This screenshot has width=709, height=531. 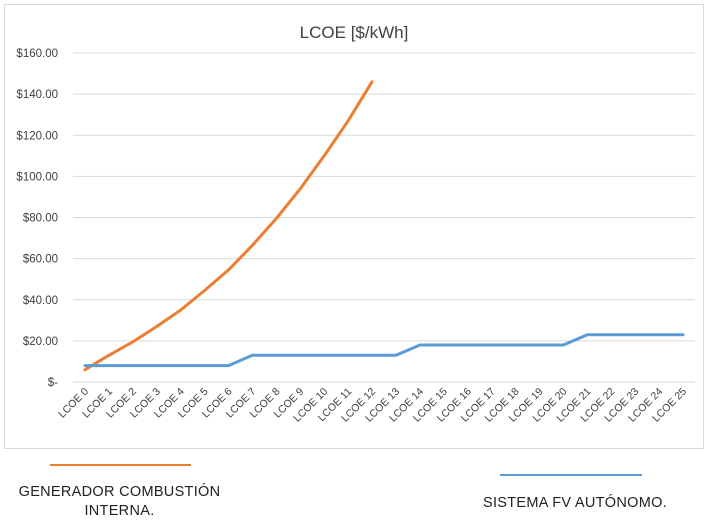 I want to click on legend-label-combustion-line1: GENERADOR COMBUSTIÓN, so click(x=119, y=492).